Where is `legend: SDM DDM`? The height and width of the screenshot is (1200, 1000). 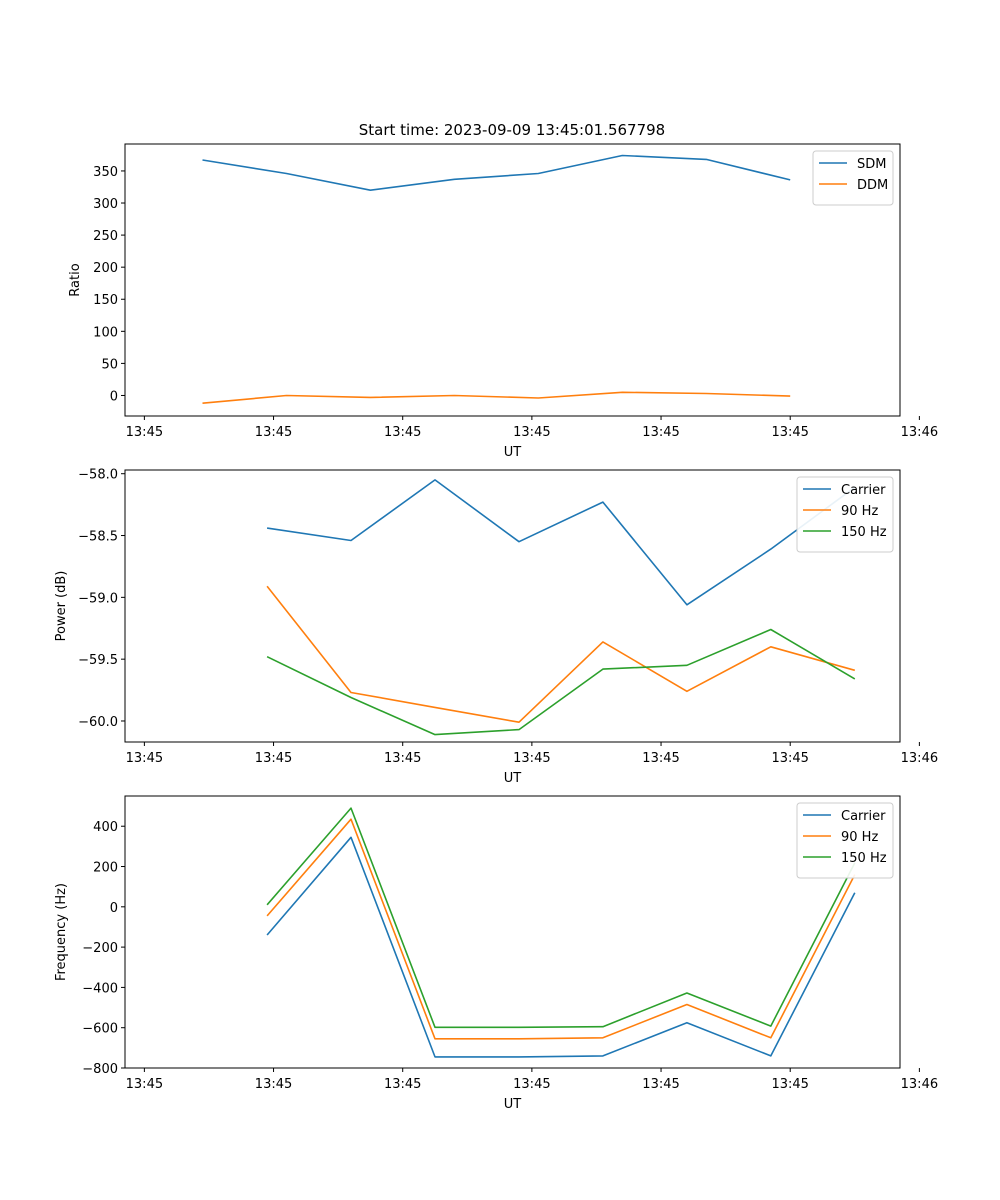 legend: SDM DDM is located at coordinates (853, 178).